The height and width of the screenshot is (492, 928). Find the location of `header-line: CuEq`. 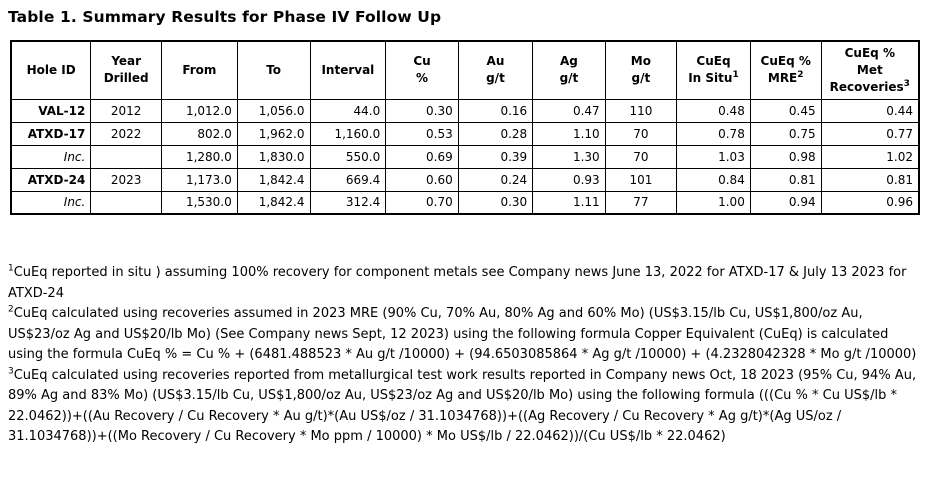

header-line: CuEq is located at coordinates (713, 61).